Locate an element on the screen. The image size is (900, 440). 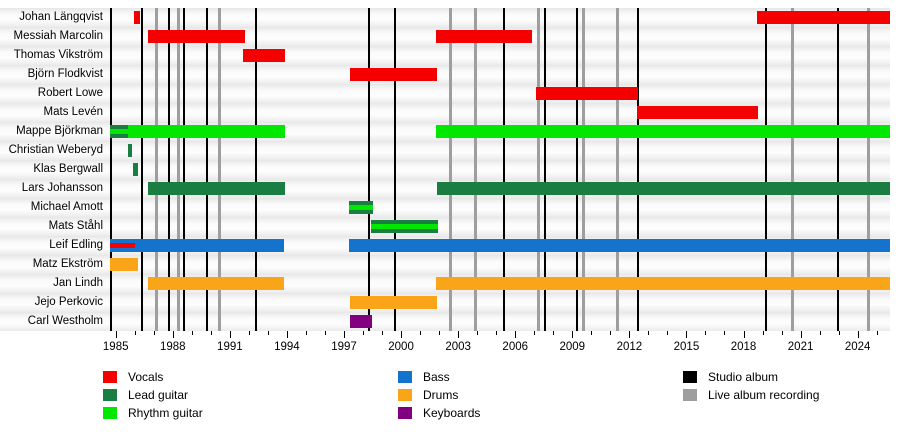
legend-label: Lead guitar is located at coordinates (158, 395).